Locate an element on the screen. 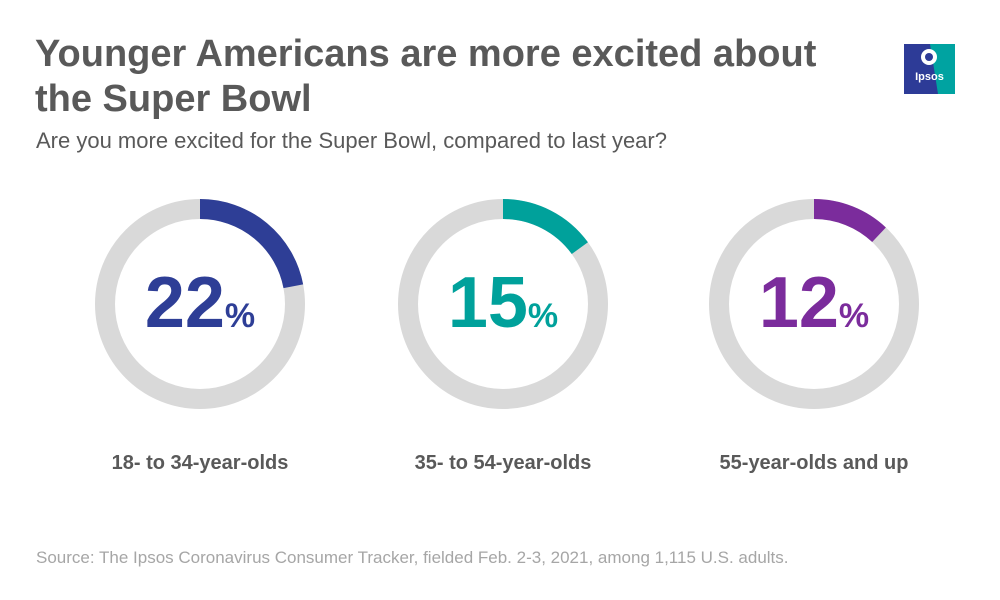 The width and height of the screenshot is (1000, 600). category-label-2: 35- to 54-year-olds is located at coordinates (503, 463).